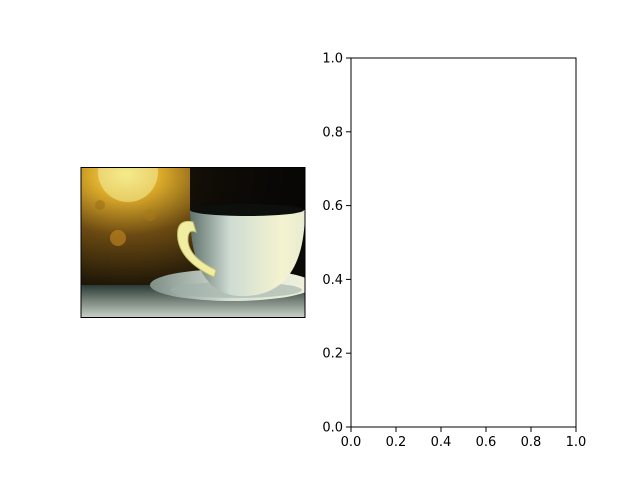  What do you see at coordinates (464, 438) in the screenshot?
I see `x-axis: 0.0 0.2 0.4 0.6 0.8 1.0` at bounding box center [464, 438].